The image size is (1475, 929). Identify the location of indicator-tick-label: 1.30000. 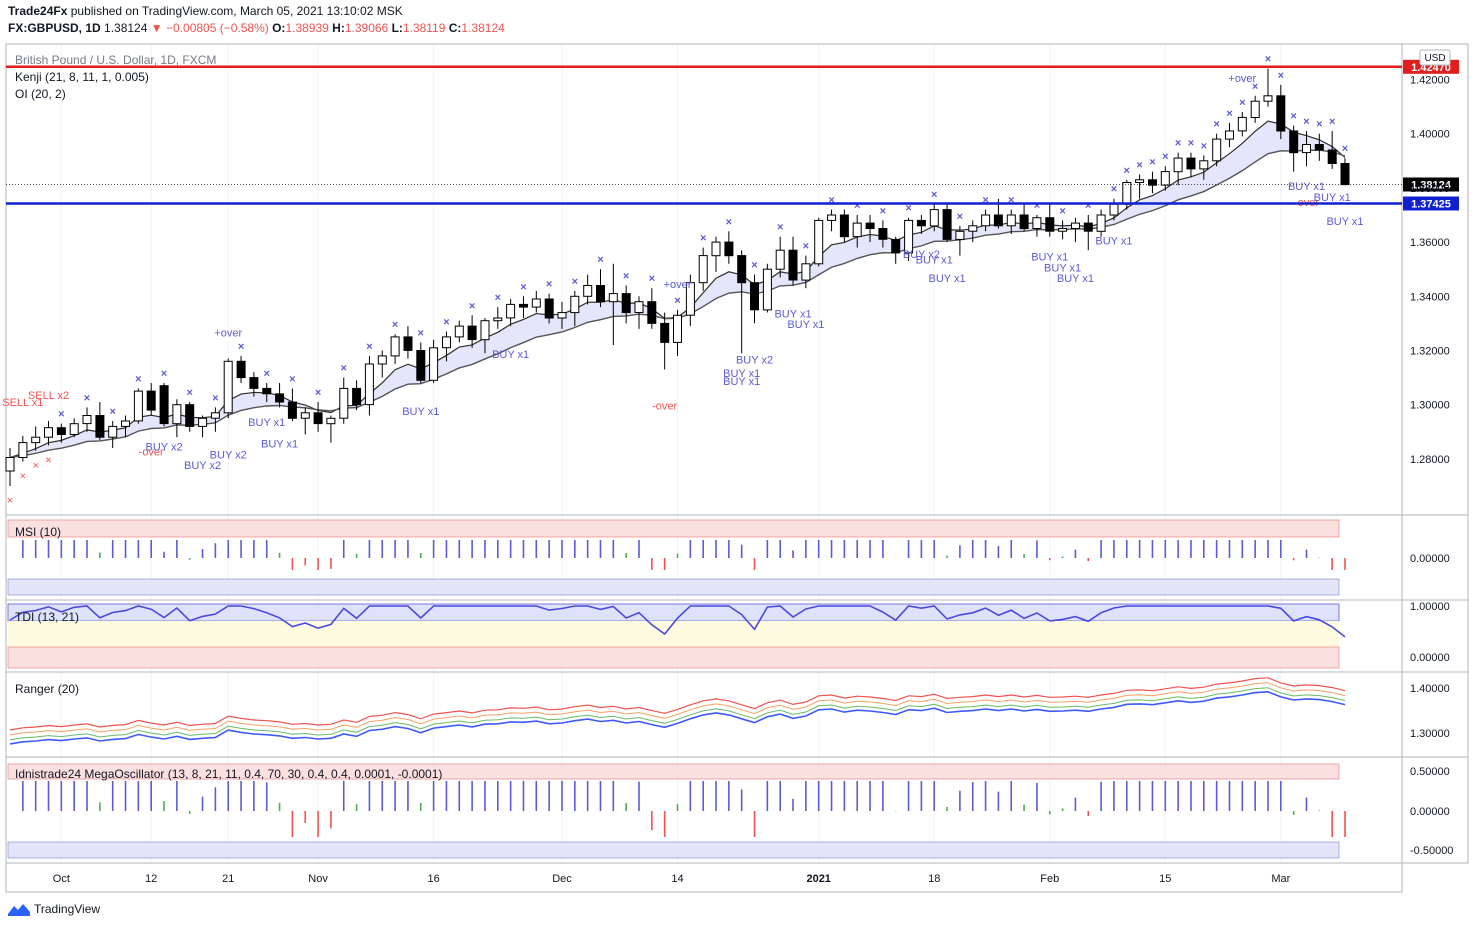
(1430, 734).